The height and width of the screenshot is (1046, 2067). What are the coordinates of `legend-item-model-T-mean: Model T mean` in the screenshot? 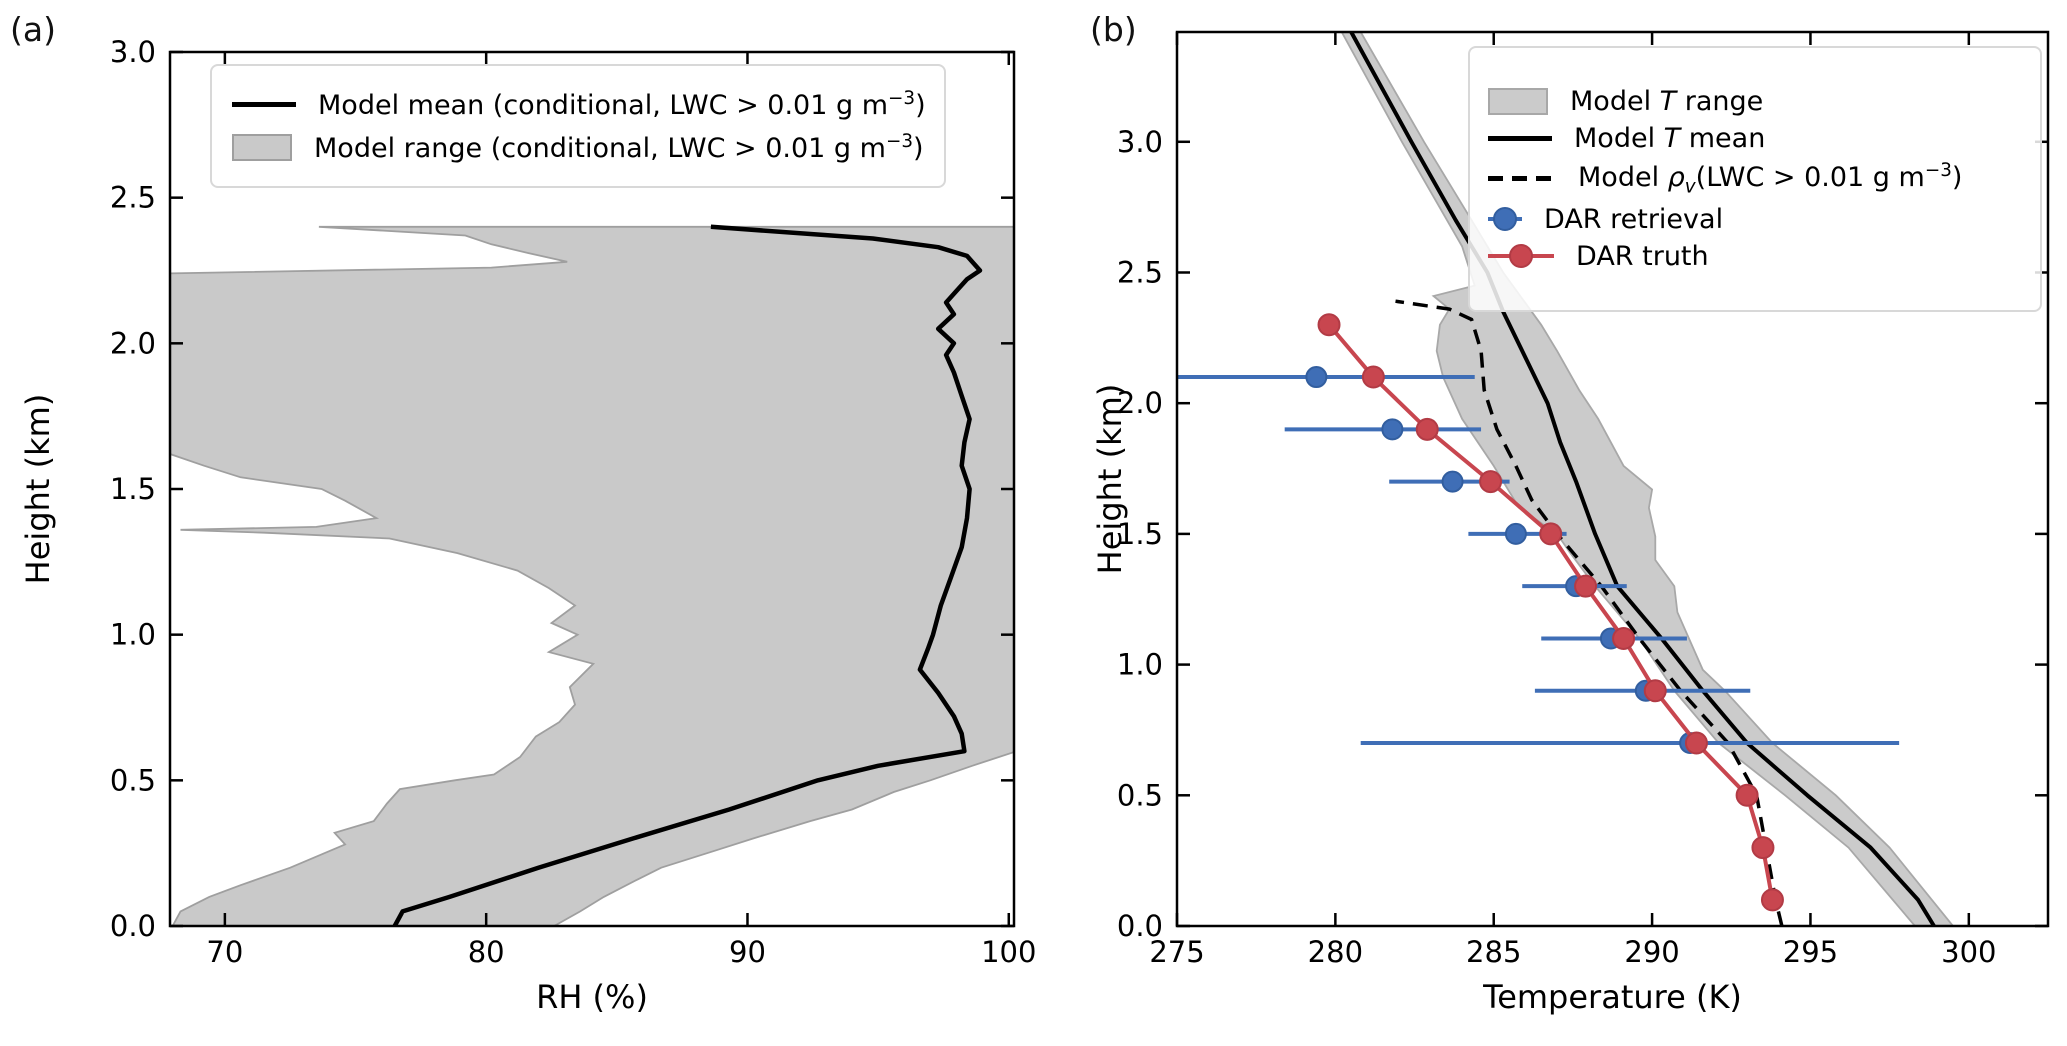 It's located at (1755, 138).